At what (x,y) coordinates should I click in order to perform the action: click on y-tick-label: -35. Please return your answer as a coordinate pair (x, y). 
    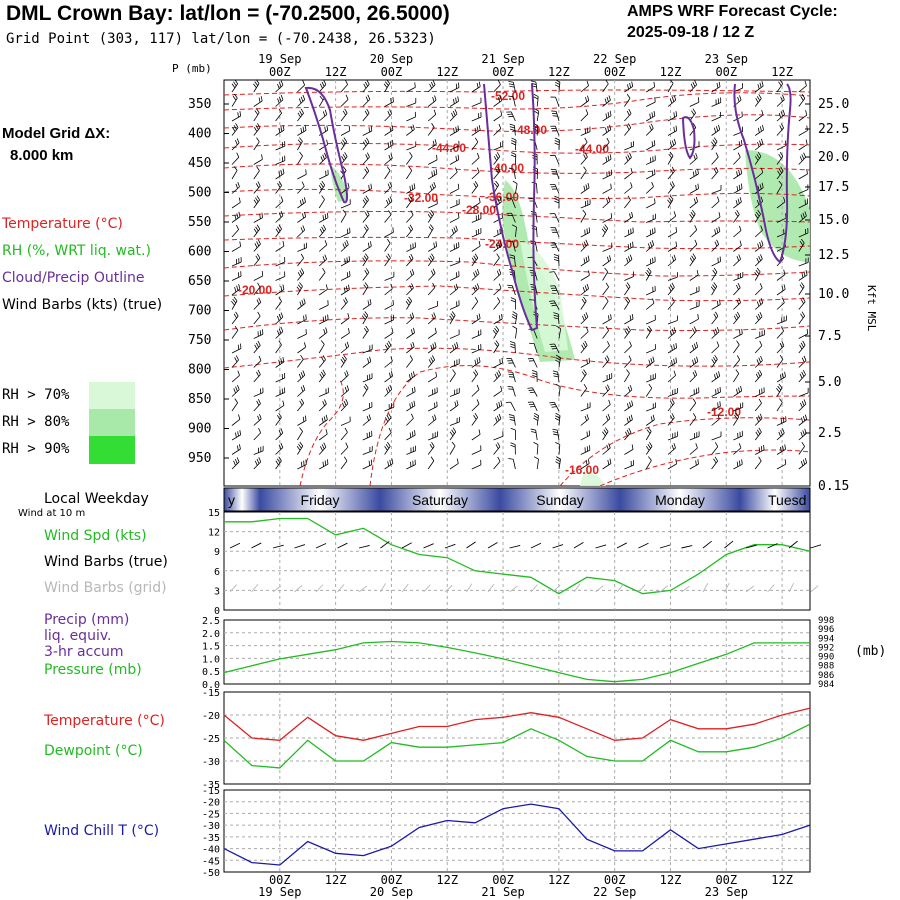
    Looking at the image, I should click on (211, 838).